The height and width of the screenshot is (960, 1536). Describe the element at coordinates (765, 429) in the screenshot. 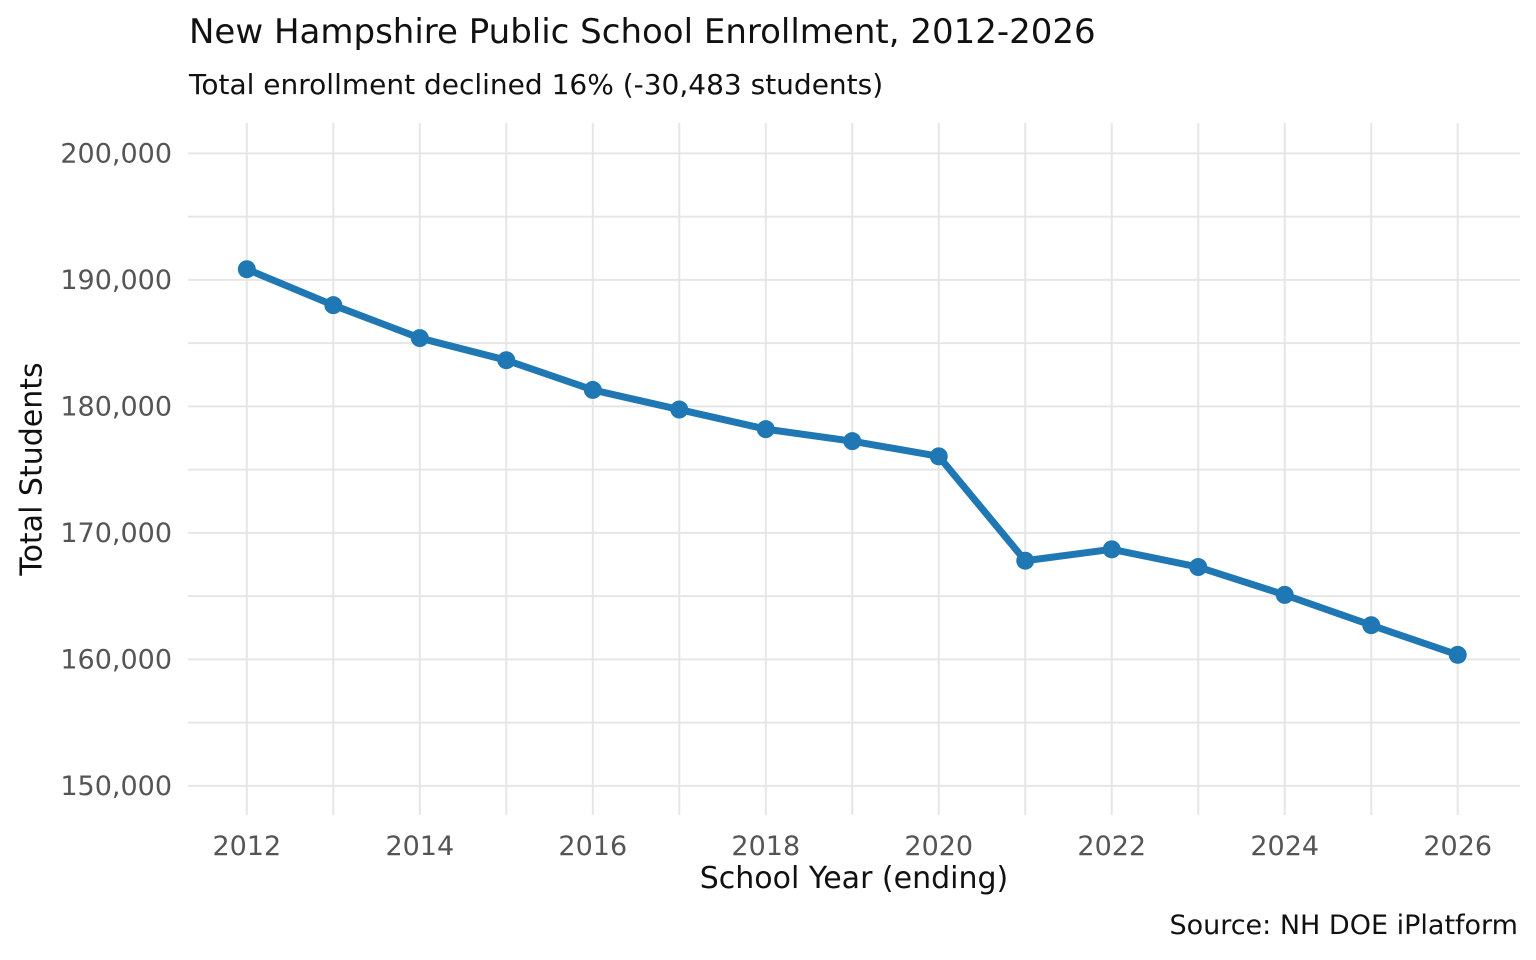

I see `data-point-2018` at that location.